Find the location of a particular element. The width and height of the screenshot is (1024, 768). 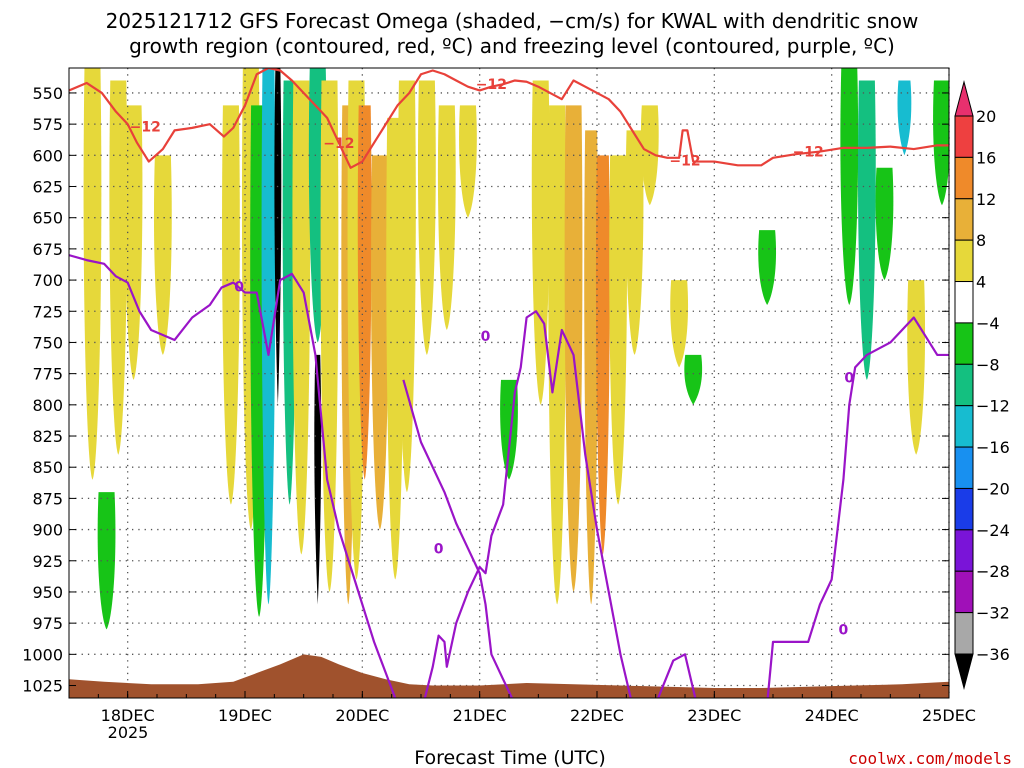

y-tick-label: 975 is located at coordinates (47, 623).